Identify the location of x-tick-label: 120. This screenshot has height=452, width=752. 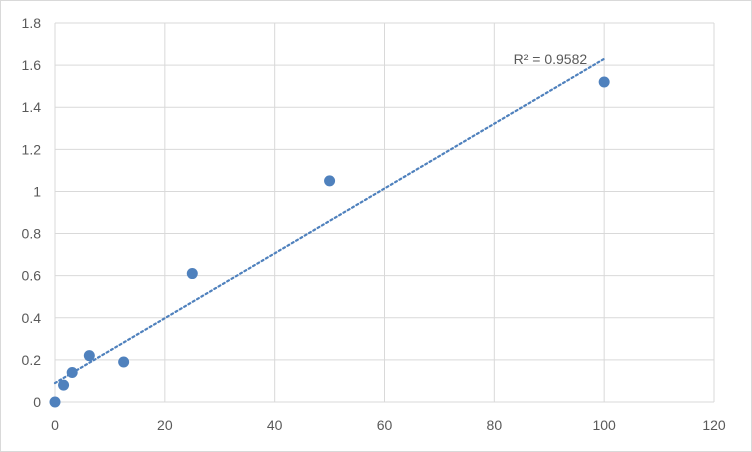
(714, 425).